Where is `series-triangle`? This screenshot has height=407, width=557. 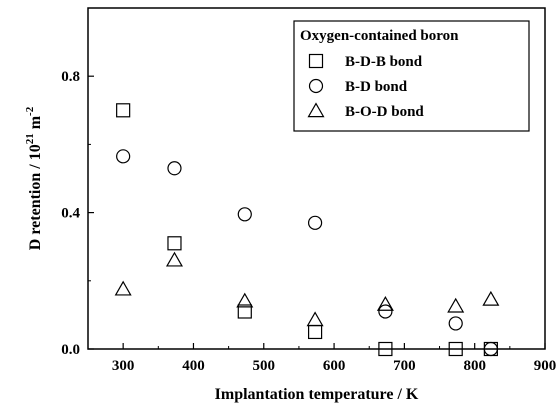 series-triangle is located at coordinates (307, 289).